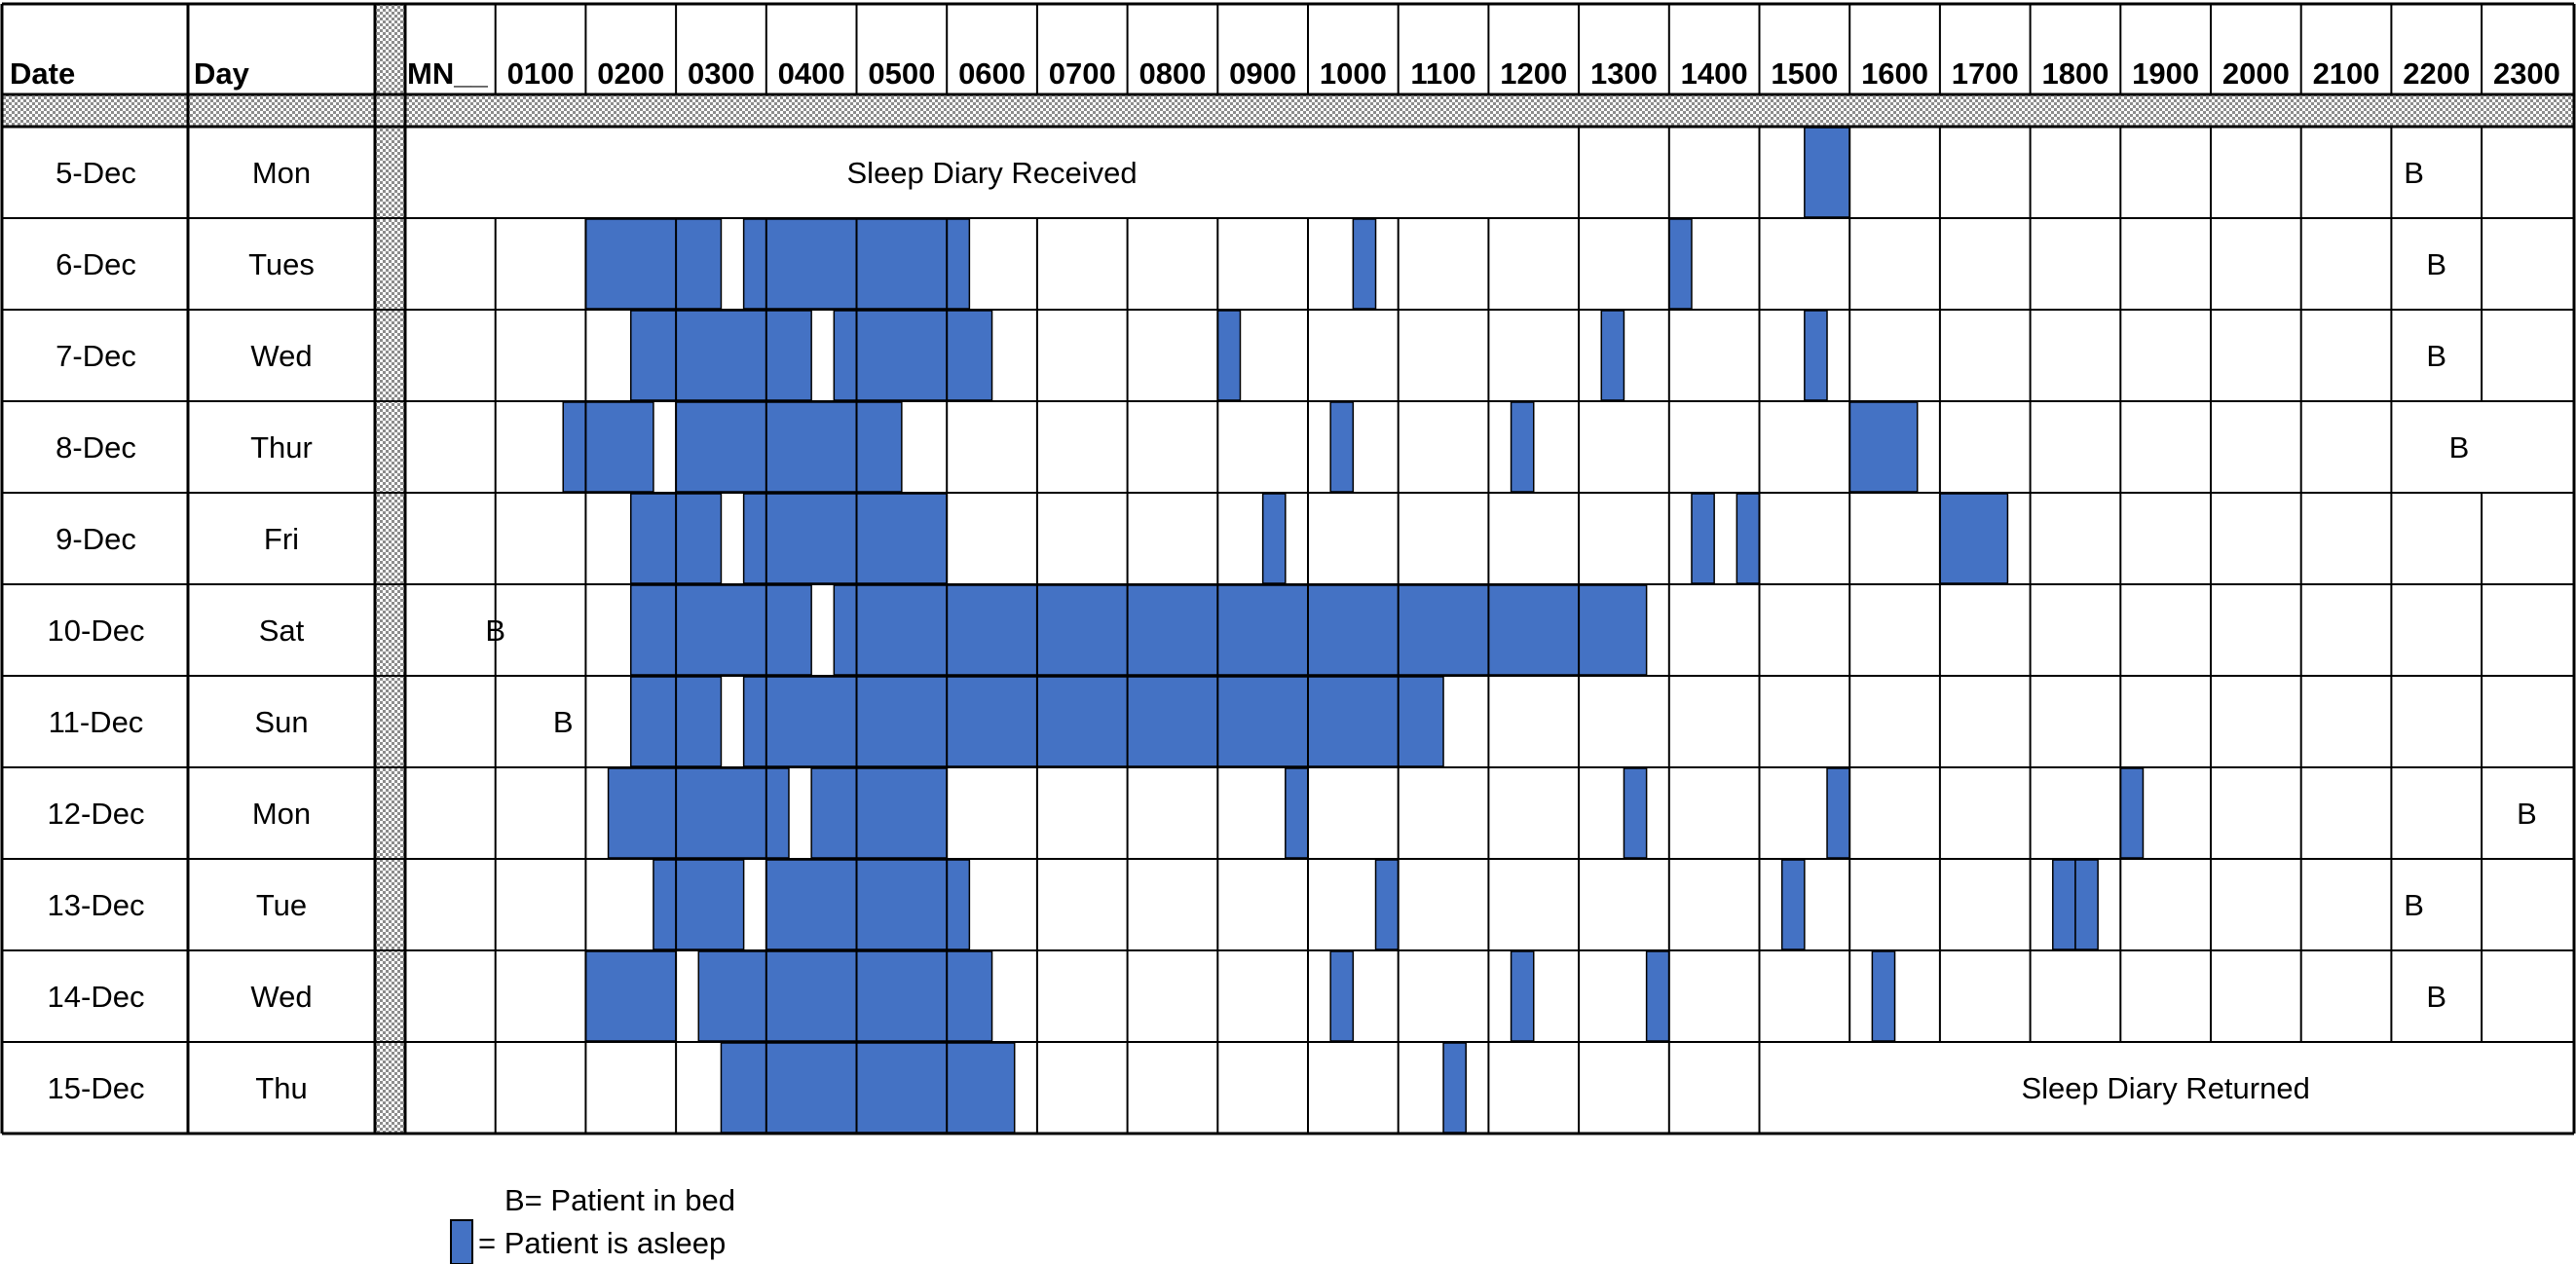 The image size is (2576, 1264). Describe the element at coordinates (96, 356) in the screenshot. I see `row-date: 7-Dec` at that location.